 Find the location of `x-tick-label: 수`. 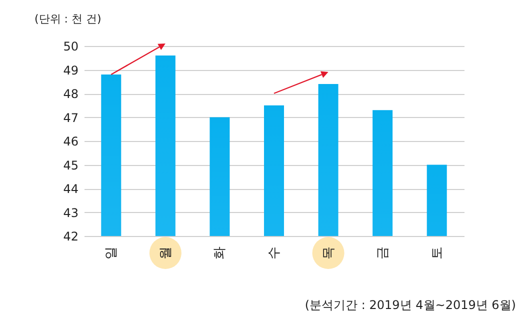

x-tick-label: 수 is located at coordinates (273, 253).